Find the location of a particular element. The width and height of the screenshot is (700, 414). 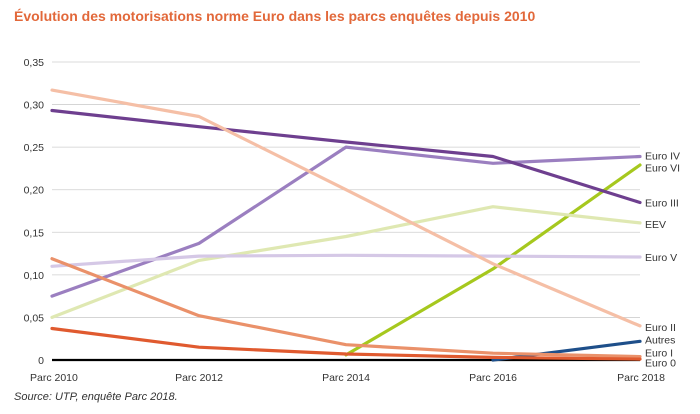

series-label-euro-ii: Euro II is located at coordinates (660, 328).